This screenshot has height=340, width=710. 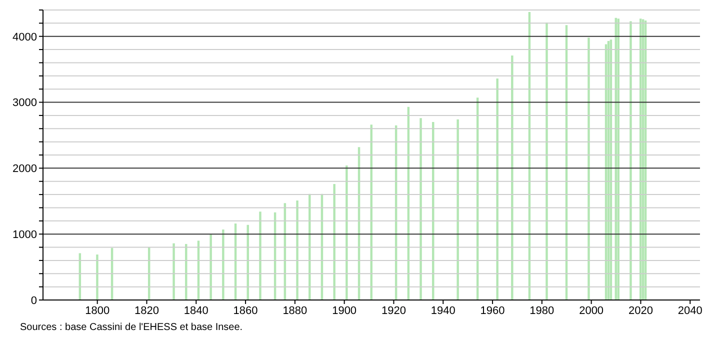 What do you see at coordinates (443, 310) in the screenshot?
I see `x-tick-label: 1940` at bounding box center [443, 310].